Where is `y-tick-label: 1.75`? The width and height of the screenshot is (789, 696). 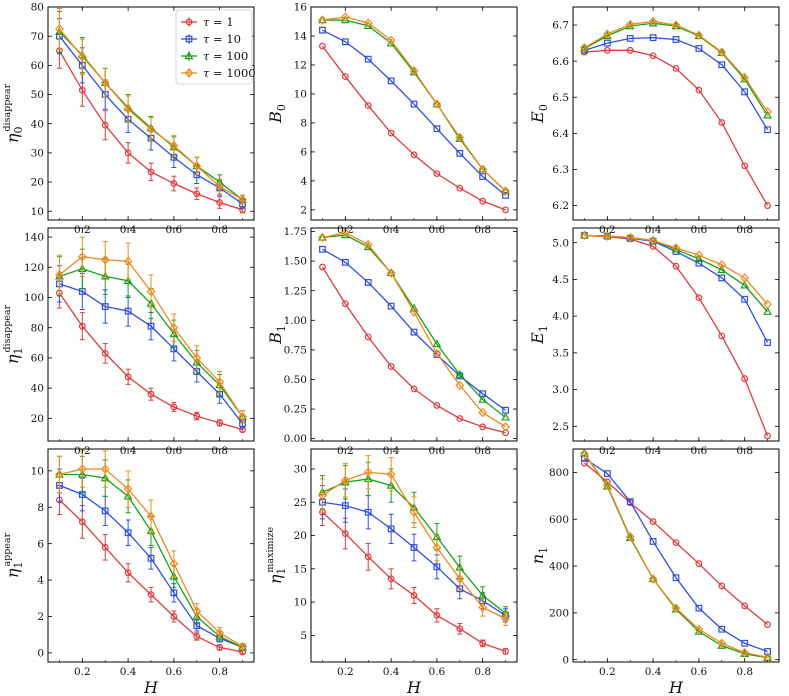 y-tick-label: 1.75 is located at coordinates (295, 232).